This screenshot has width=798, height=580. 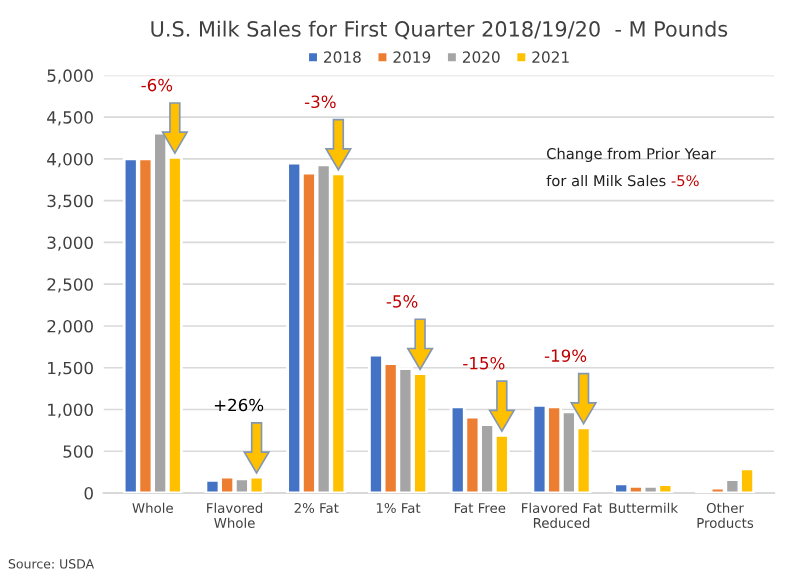 I want to click on y-tick-label: 4,000, so click(x=70, y=160).